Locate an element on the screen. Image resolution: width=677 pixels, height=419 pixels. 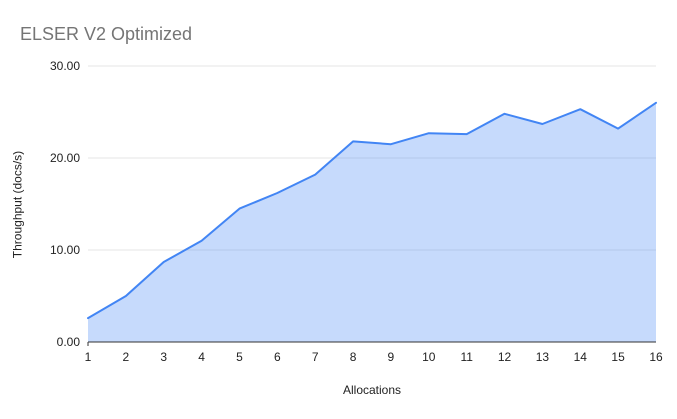
x-tick-label: 15 is located at coordinates (618, 357).